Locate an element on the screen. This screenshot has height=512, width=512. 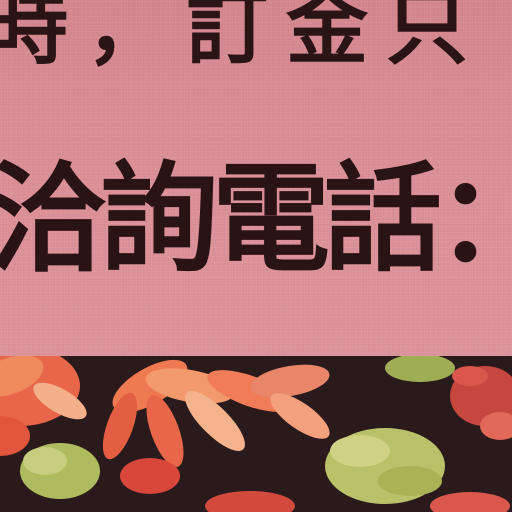
red-flower-bottom is located at coordinates (357, 501).